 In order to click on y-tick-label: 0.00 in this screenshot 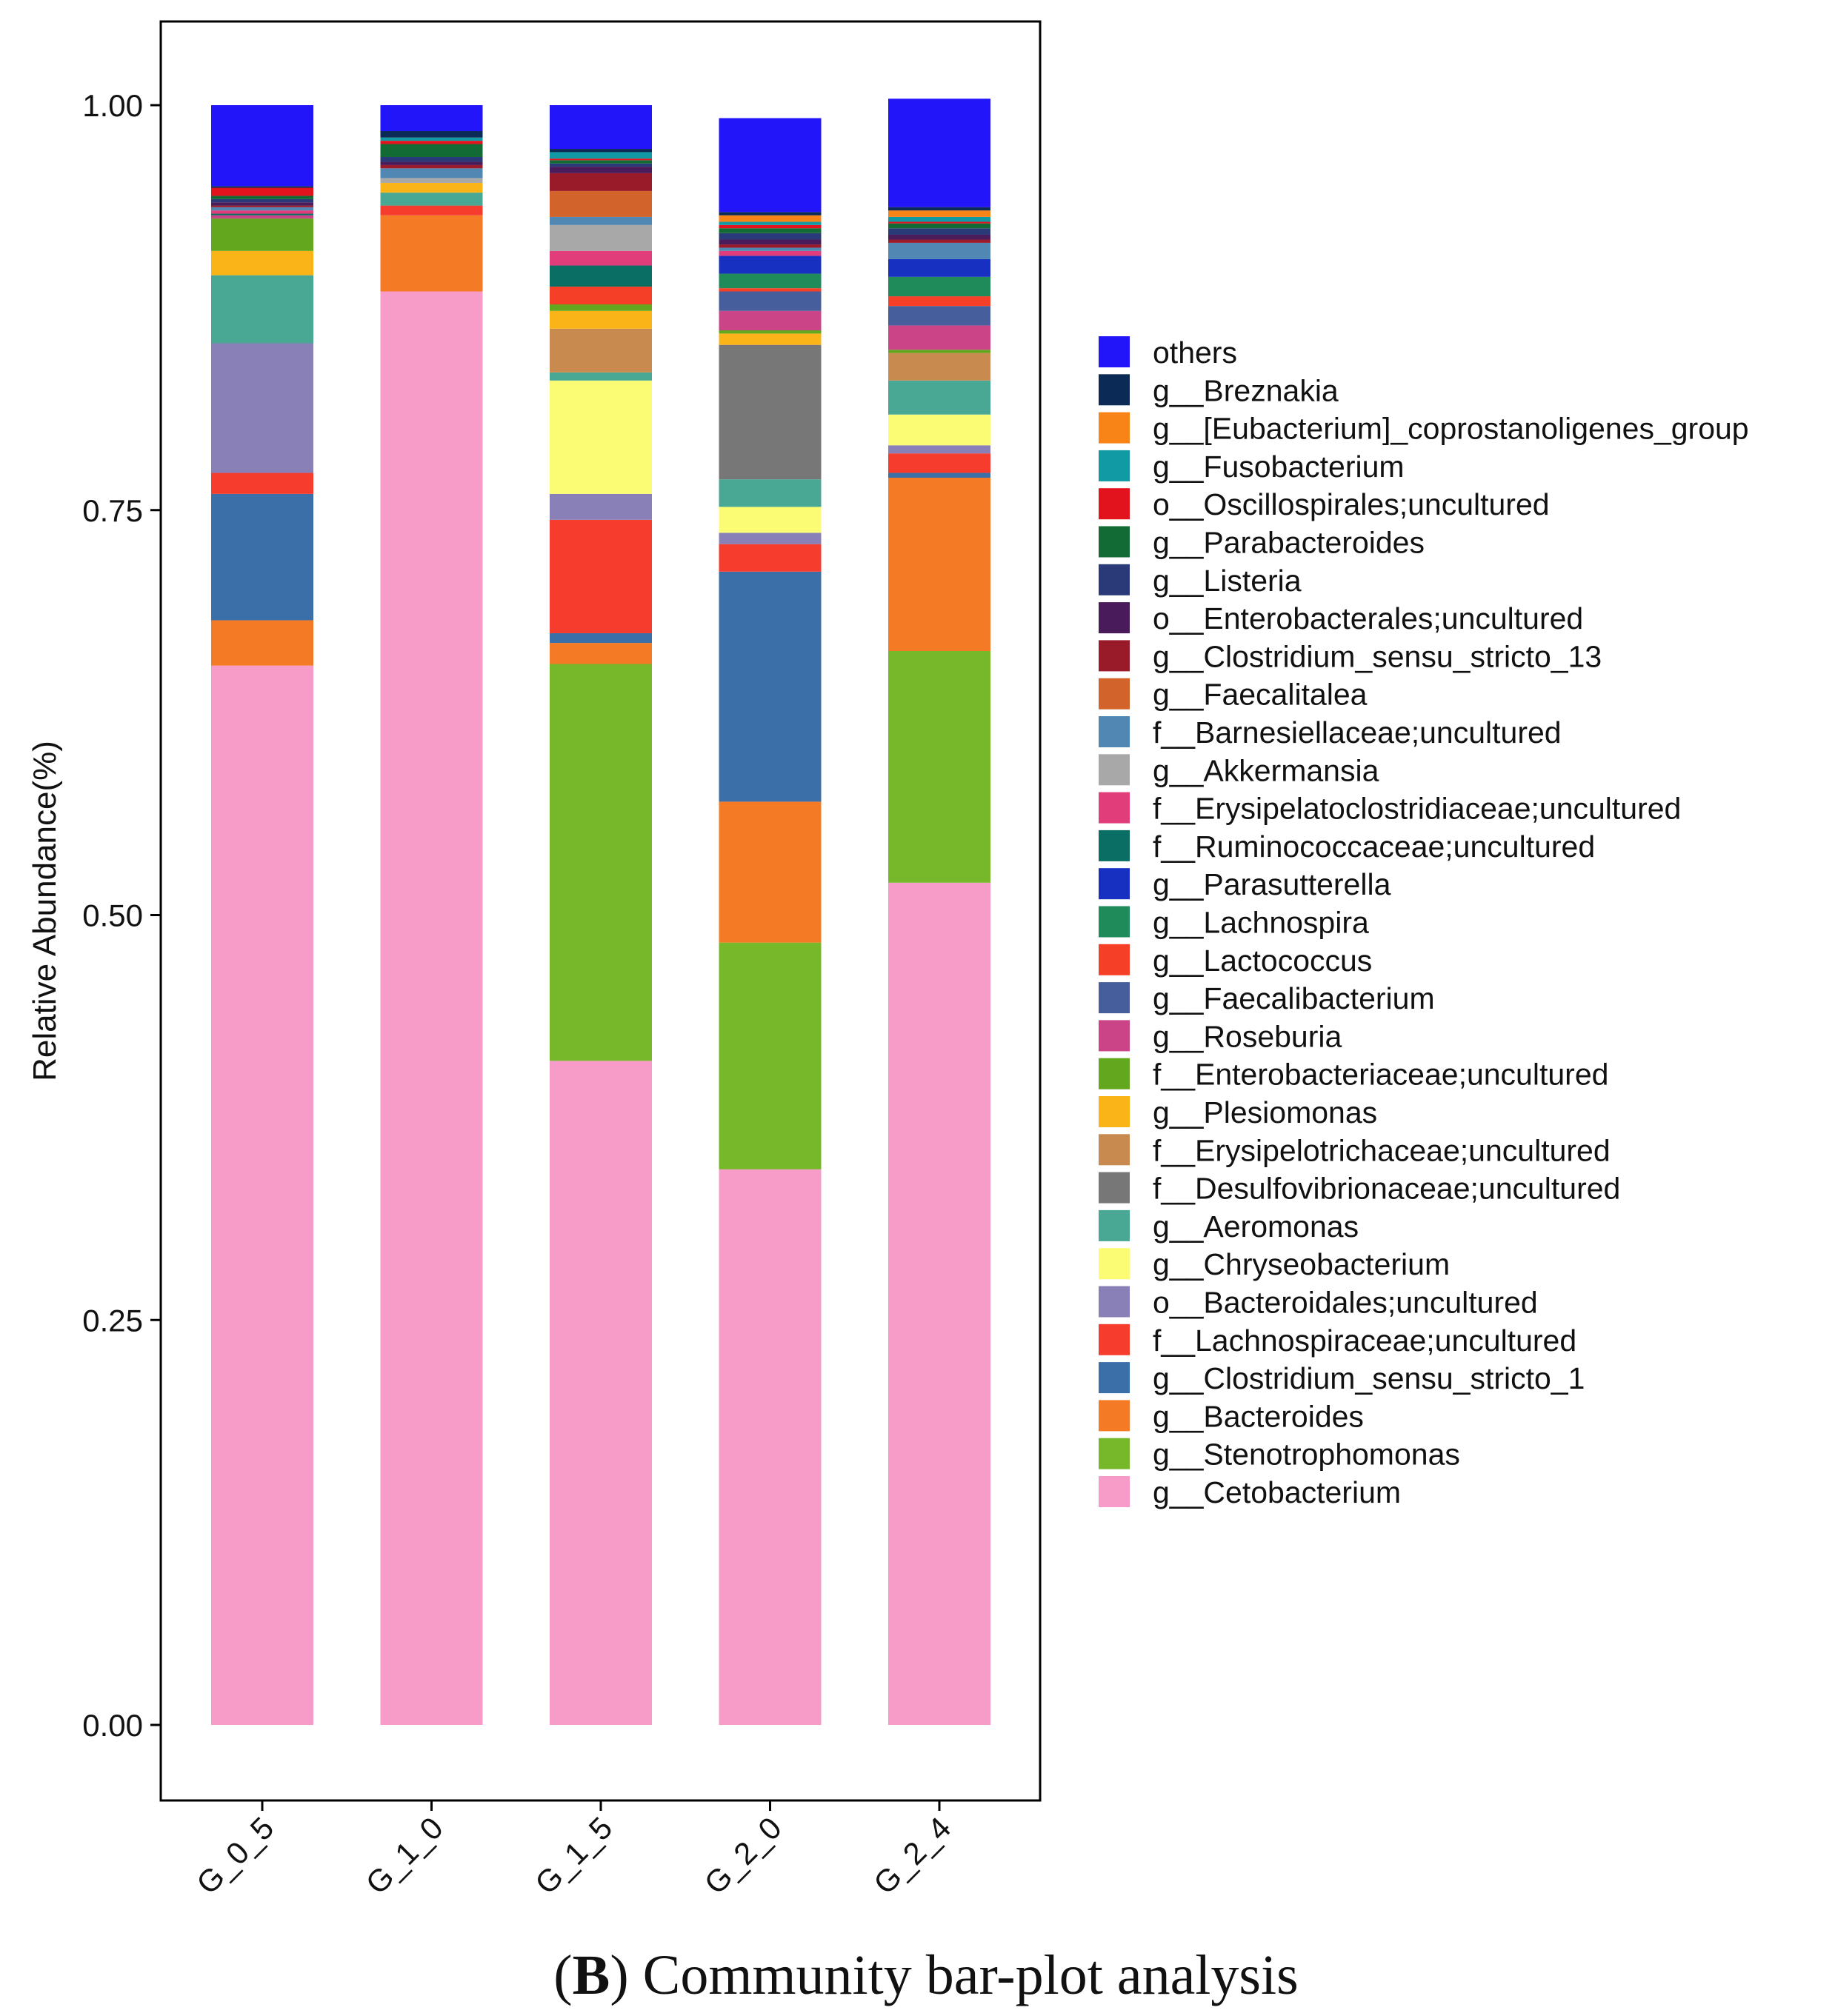, I will do `click(113, 1726)`.